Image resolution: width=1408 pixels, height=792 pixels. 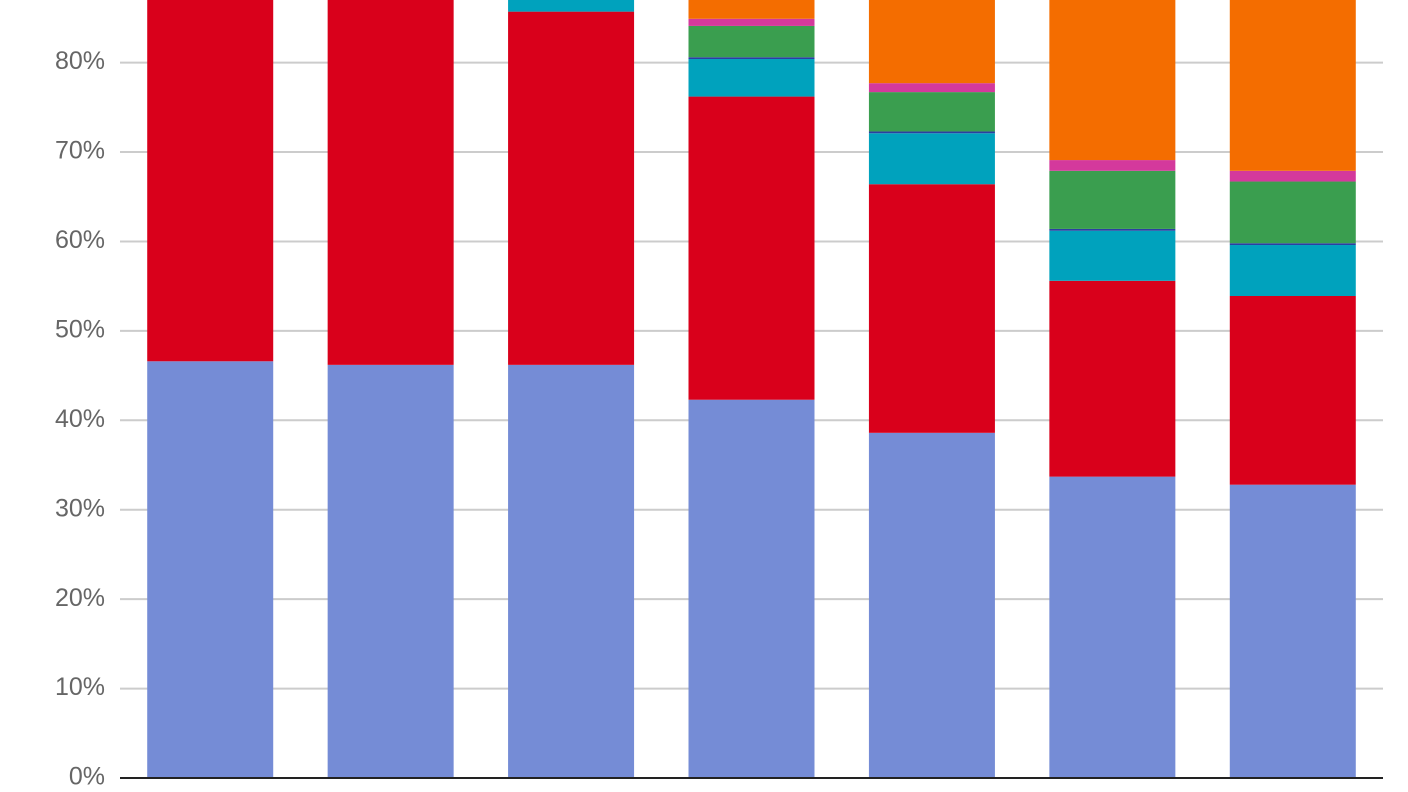 What do you see at coordinates (80, 687) in the screenshot?
I see `y-tick-label: 10%` at bounding box center [80, 687].